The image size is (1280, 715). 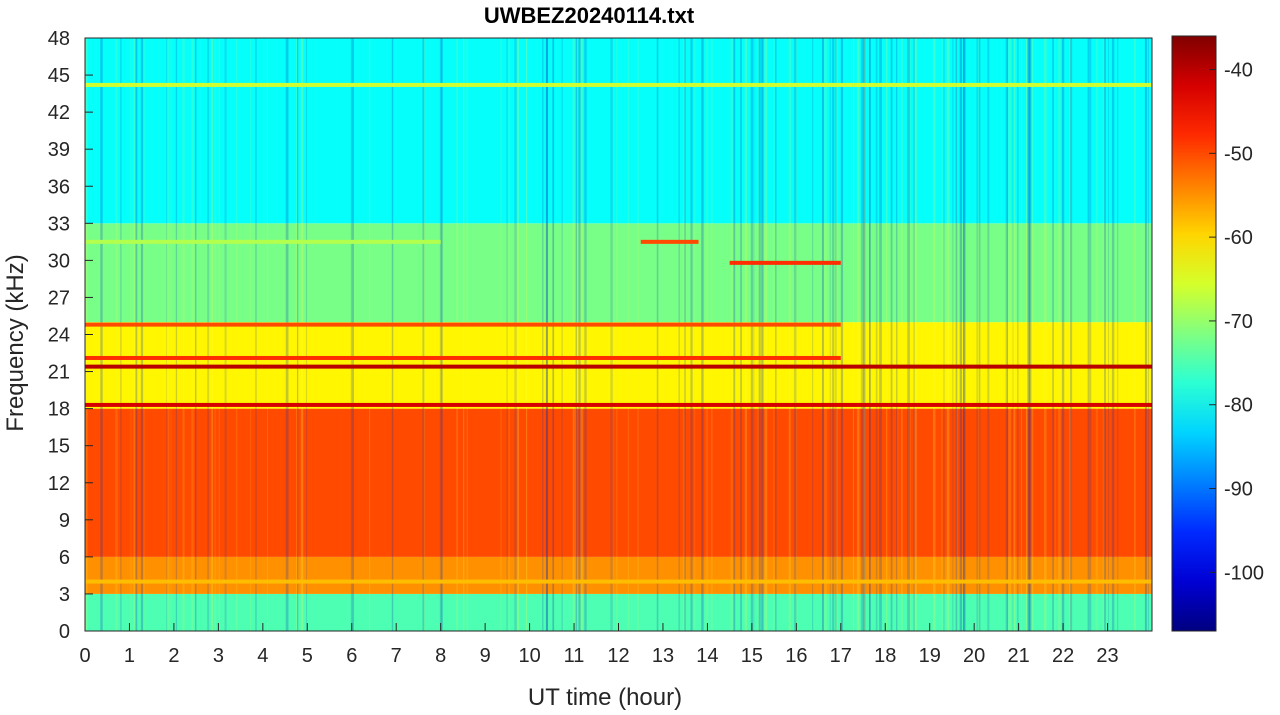 I want to click on y-tick-label: 27, so click(x=59, y=298).